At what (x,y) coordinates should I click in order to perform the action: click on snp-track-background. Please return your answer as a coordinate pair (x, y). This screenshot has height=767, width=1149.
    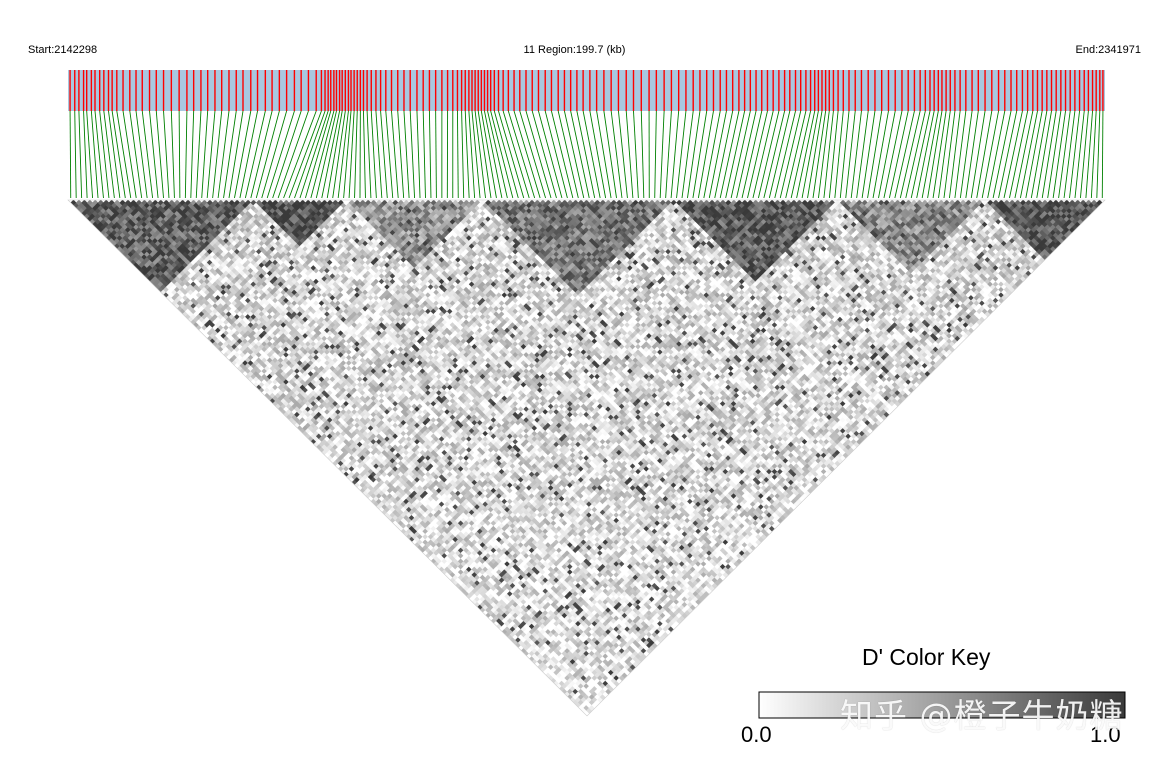
    Looking at the image, I should click on (586, 90).